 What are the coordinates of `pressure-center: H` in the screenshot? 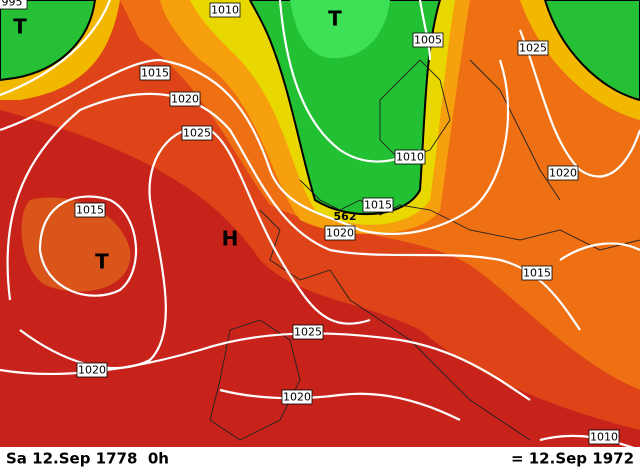 It's located at (230, 239).